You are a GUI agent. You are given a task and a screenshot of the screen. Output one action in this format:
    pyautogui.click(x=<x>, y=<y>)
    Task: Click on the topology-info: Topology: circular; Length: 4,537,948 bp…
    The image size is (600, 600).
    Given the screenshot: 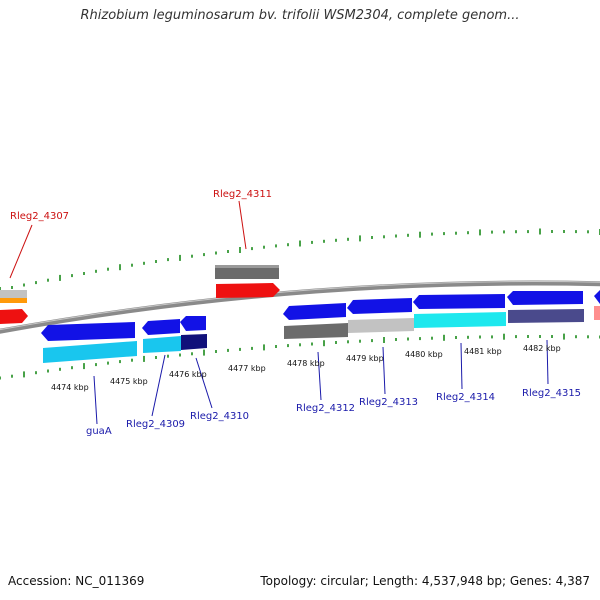 What is the action you would take?
    pyautogui.click(x=425, y=581)
    